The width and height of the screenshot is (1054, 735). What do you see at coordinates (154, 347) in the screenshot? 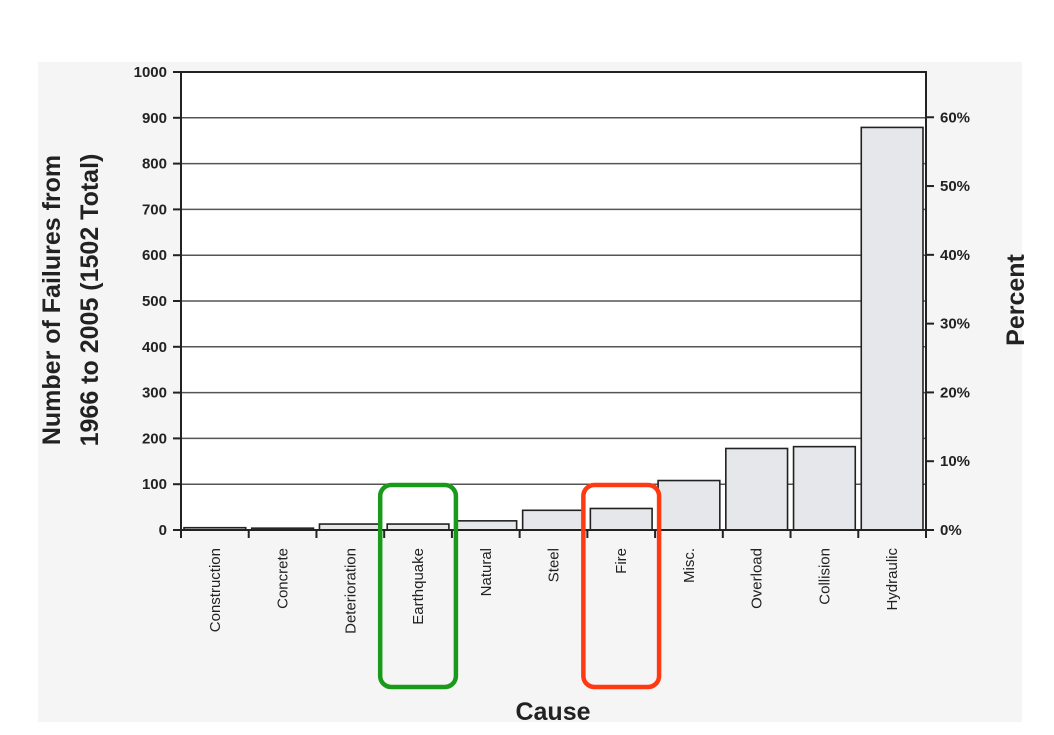
I see `y-tick-label: 400` at bounding box center [154, 347].